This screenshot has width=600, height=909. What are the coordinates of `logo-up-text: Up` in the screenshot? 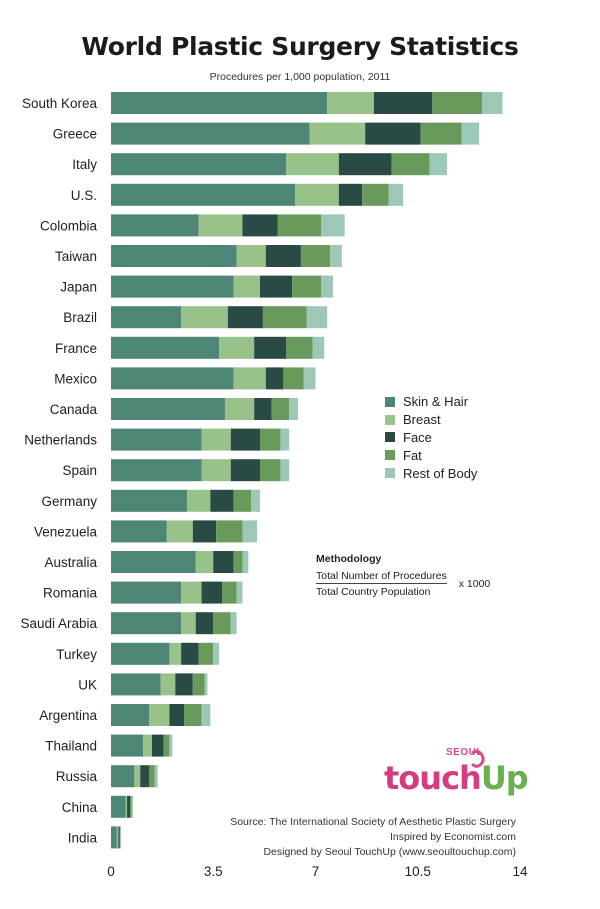 It's located at (504, 778).